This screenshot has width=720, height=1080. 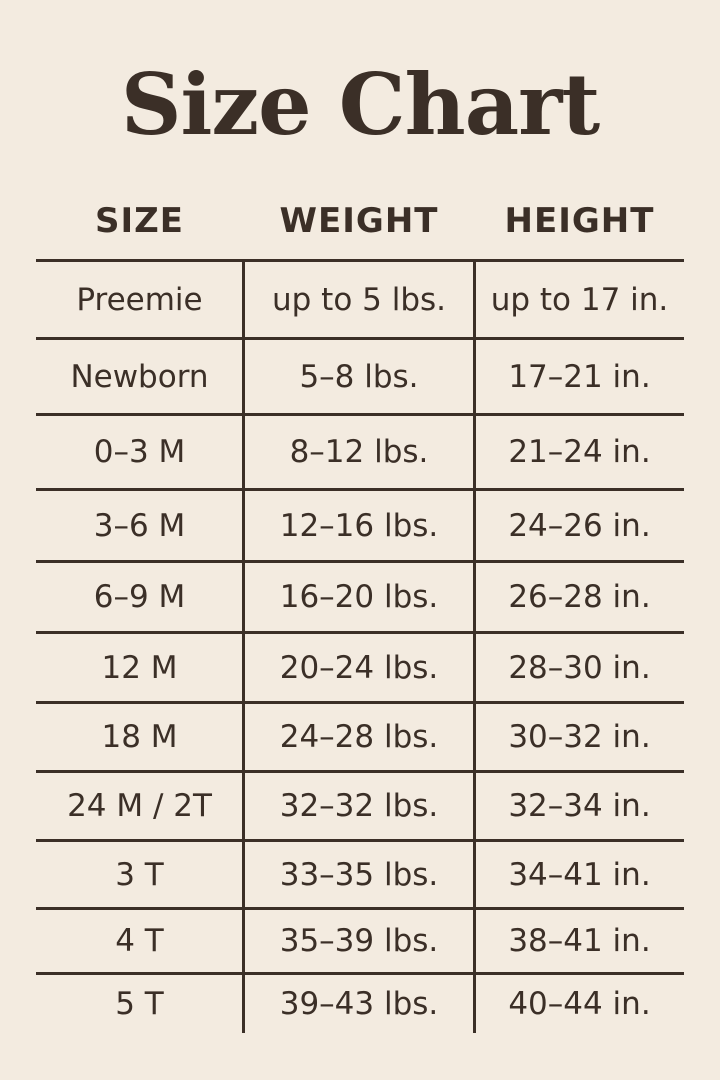 I want to click on cell-size: 4 T, so click(x=139, y=941).